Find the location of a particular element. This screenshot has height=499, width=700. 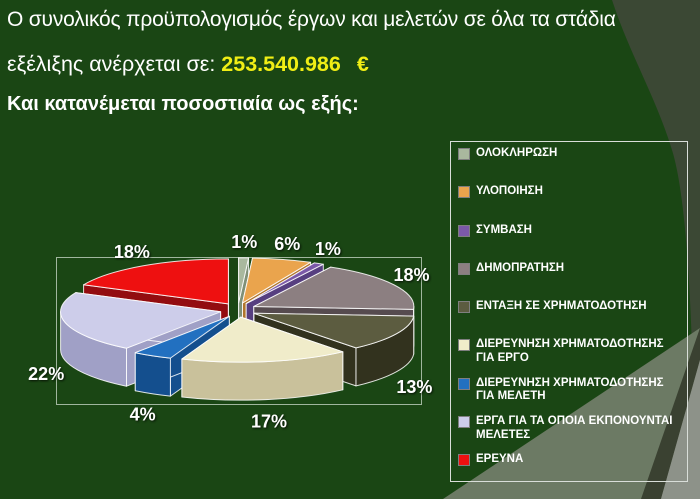

legend-label-0: ΟΛΟΚΛΗΡΩΣΗ is located at coordinates (517, 153).